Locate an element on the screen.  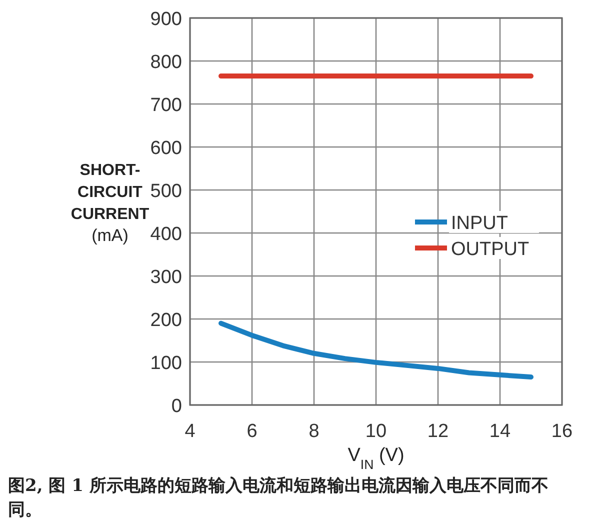
x-tick-label: 10 is located at coordinates (376, 431).